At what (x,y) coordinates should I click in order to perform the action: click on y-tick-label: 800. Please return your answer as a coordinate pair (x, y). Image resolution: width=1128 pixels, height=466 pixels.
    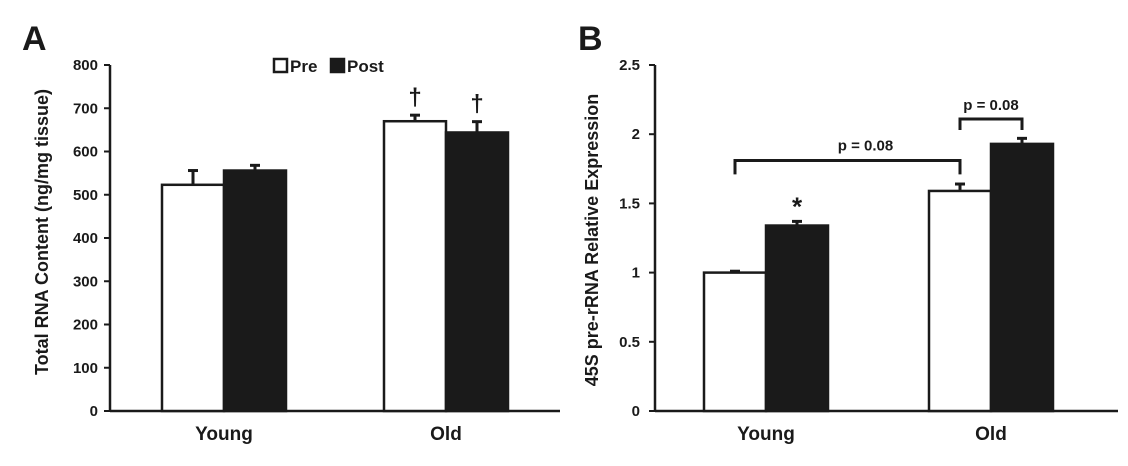
    Looking at the image, I should click on (85, 65).